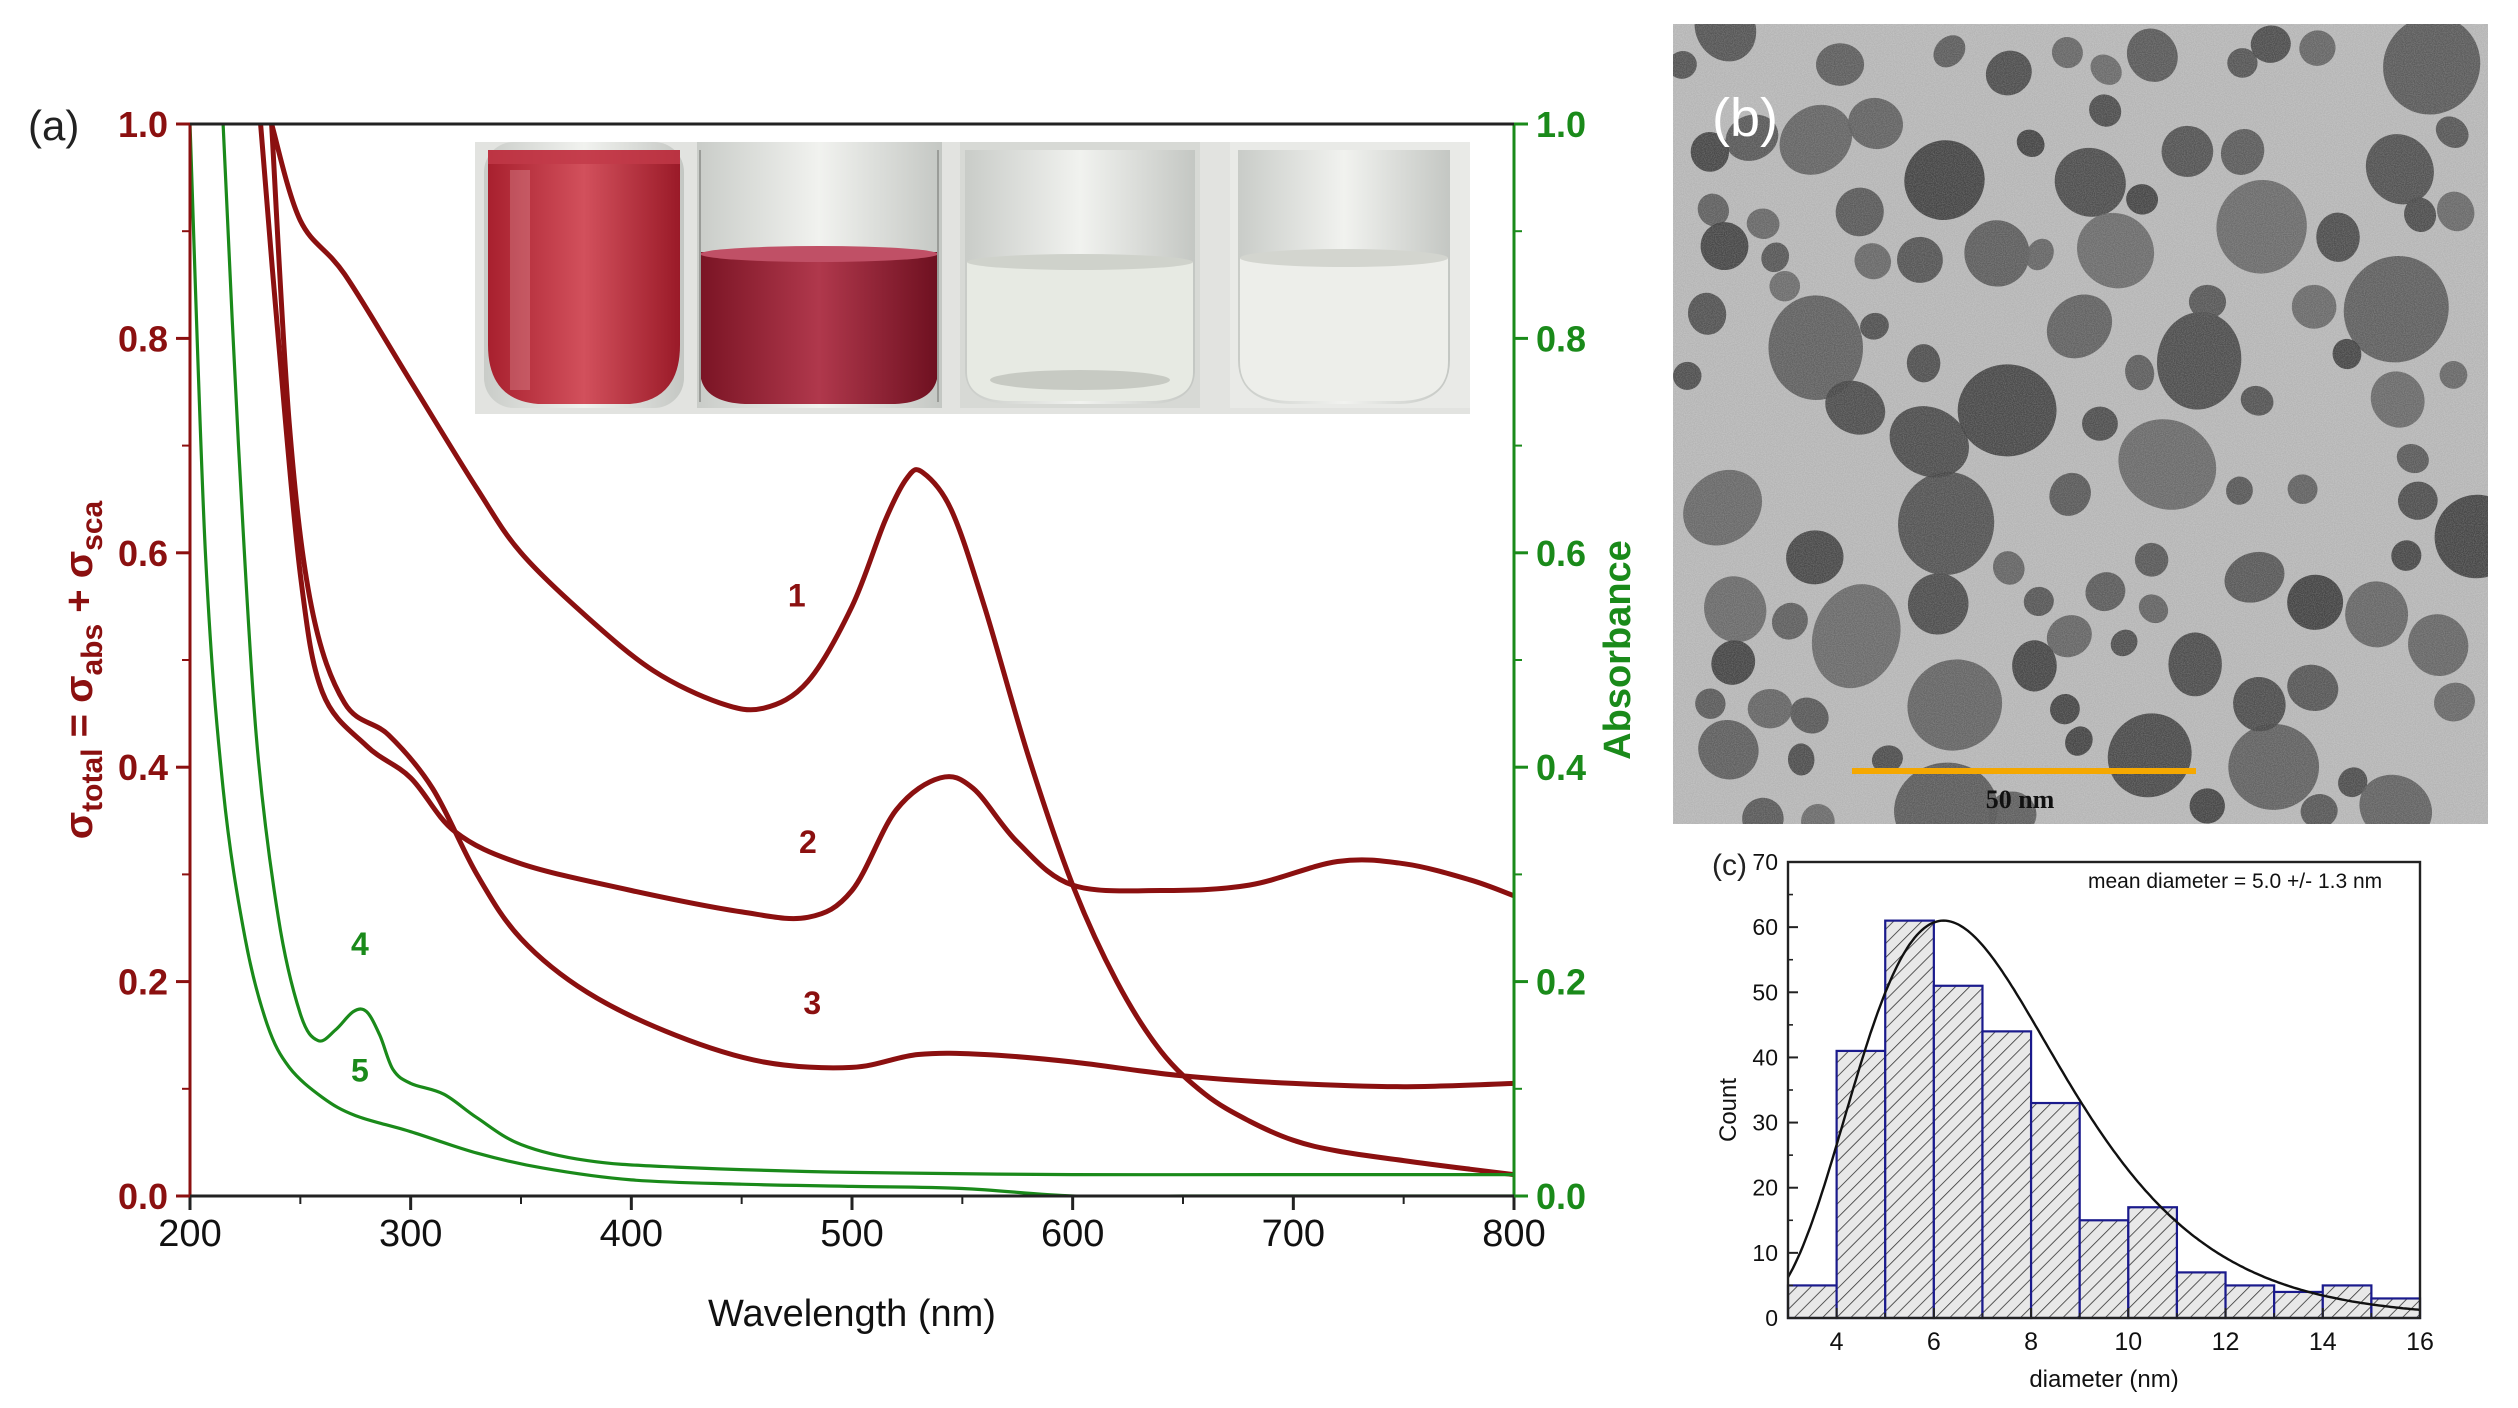 Image resolution: width=2518 pixels, height=1408 pixels. I want to click on y-left-tick-label: 1.0, so click(143, 124).